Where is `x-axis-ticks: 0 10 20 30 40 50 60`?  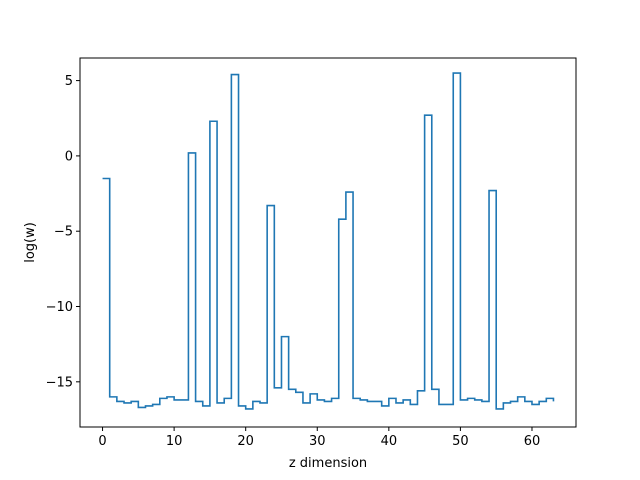
x-axis-ticks: 0 10 20 30 40 50 60 is located at coordinates (319, 438).